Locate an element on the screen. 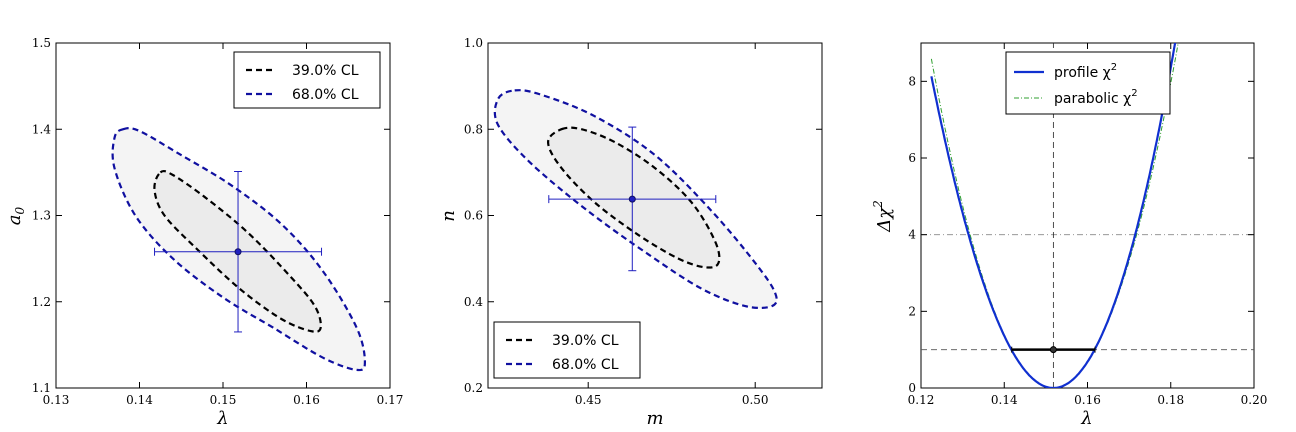 The height and width of the screenshot is (432, 1296). y-tick-label: 0 is located at coordinates (912, 388).